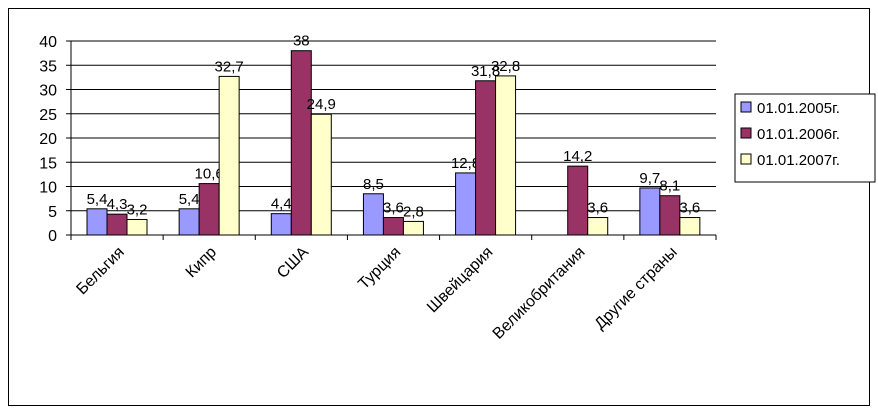 This screenshot has width=878, height=410. Describe the element at coordinates (636, 288) in the screenshot. I see `category-label: Другие страны` at that location.